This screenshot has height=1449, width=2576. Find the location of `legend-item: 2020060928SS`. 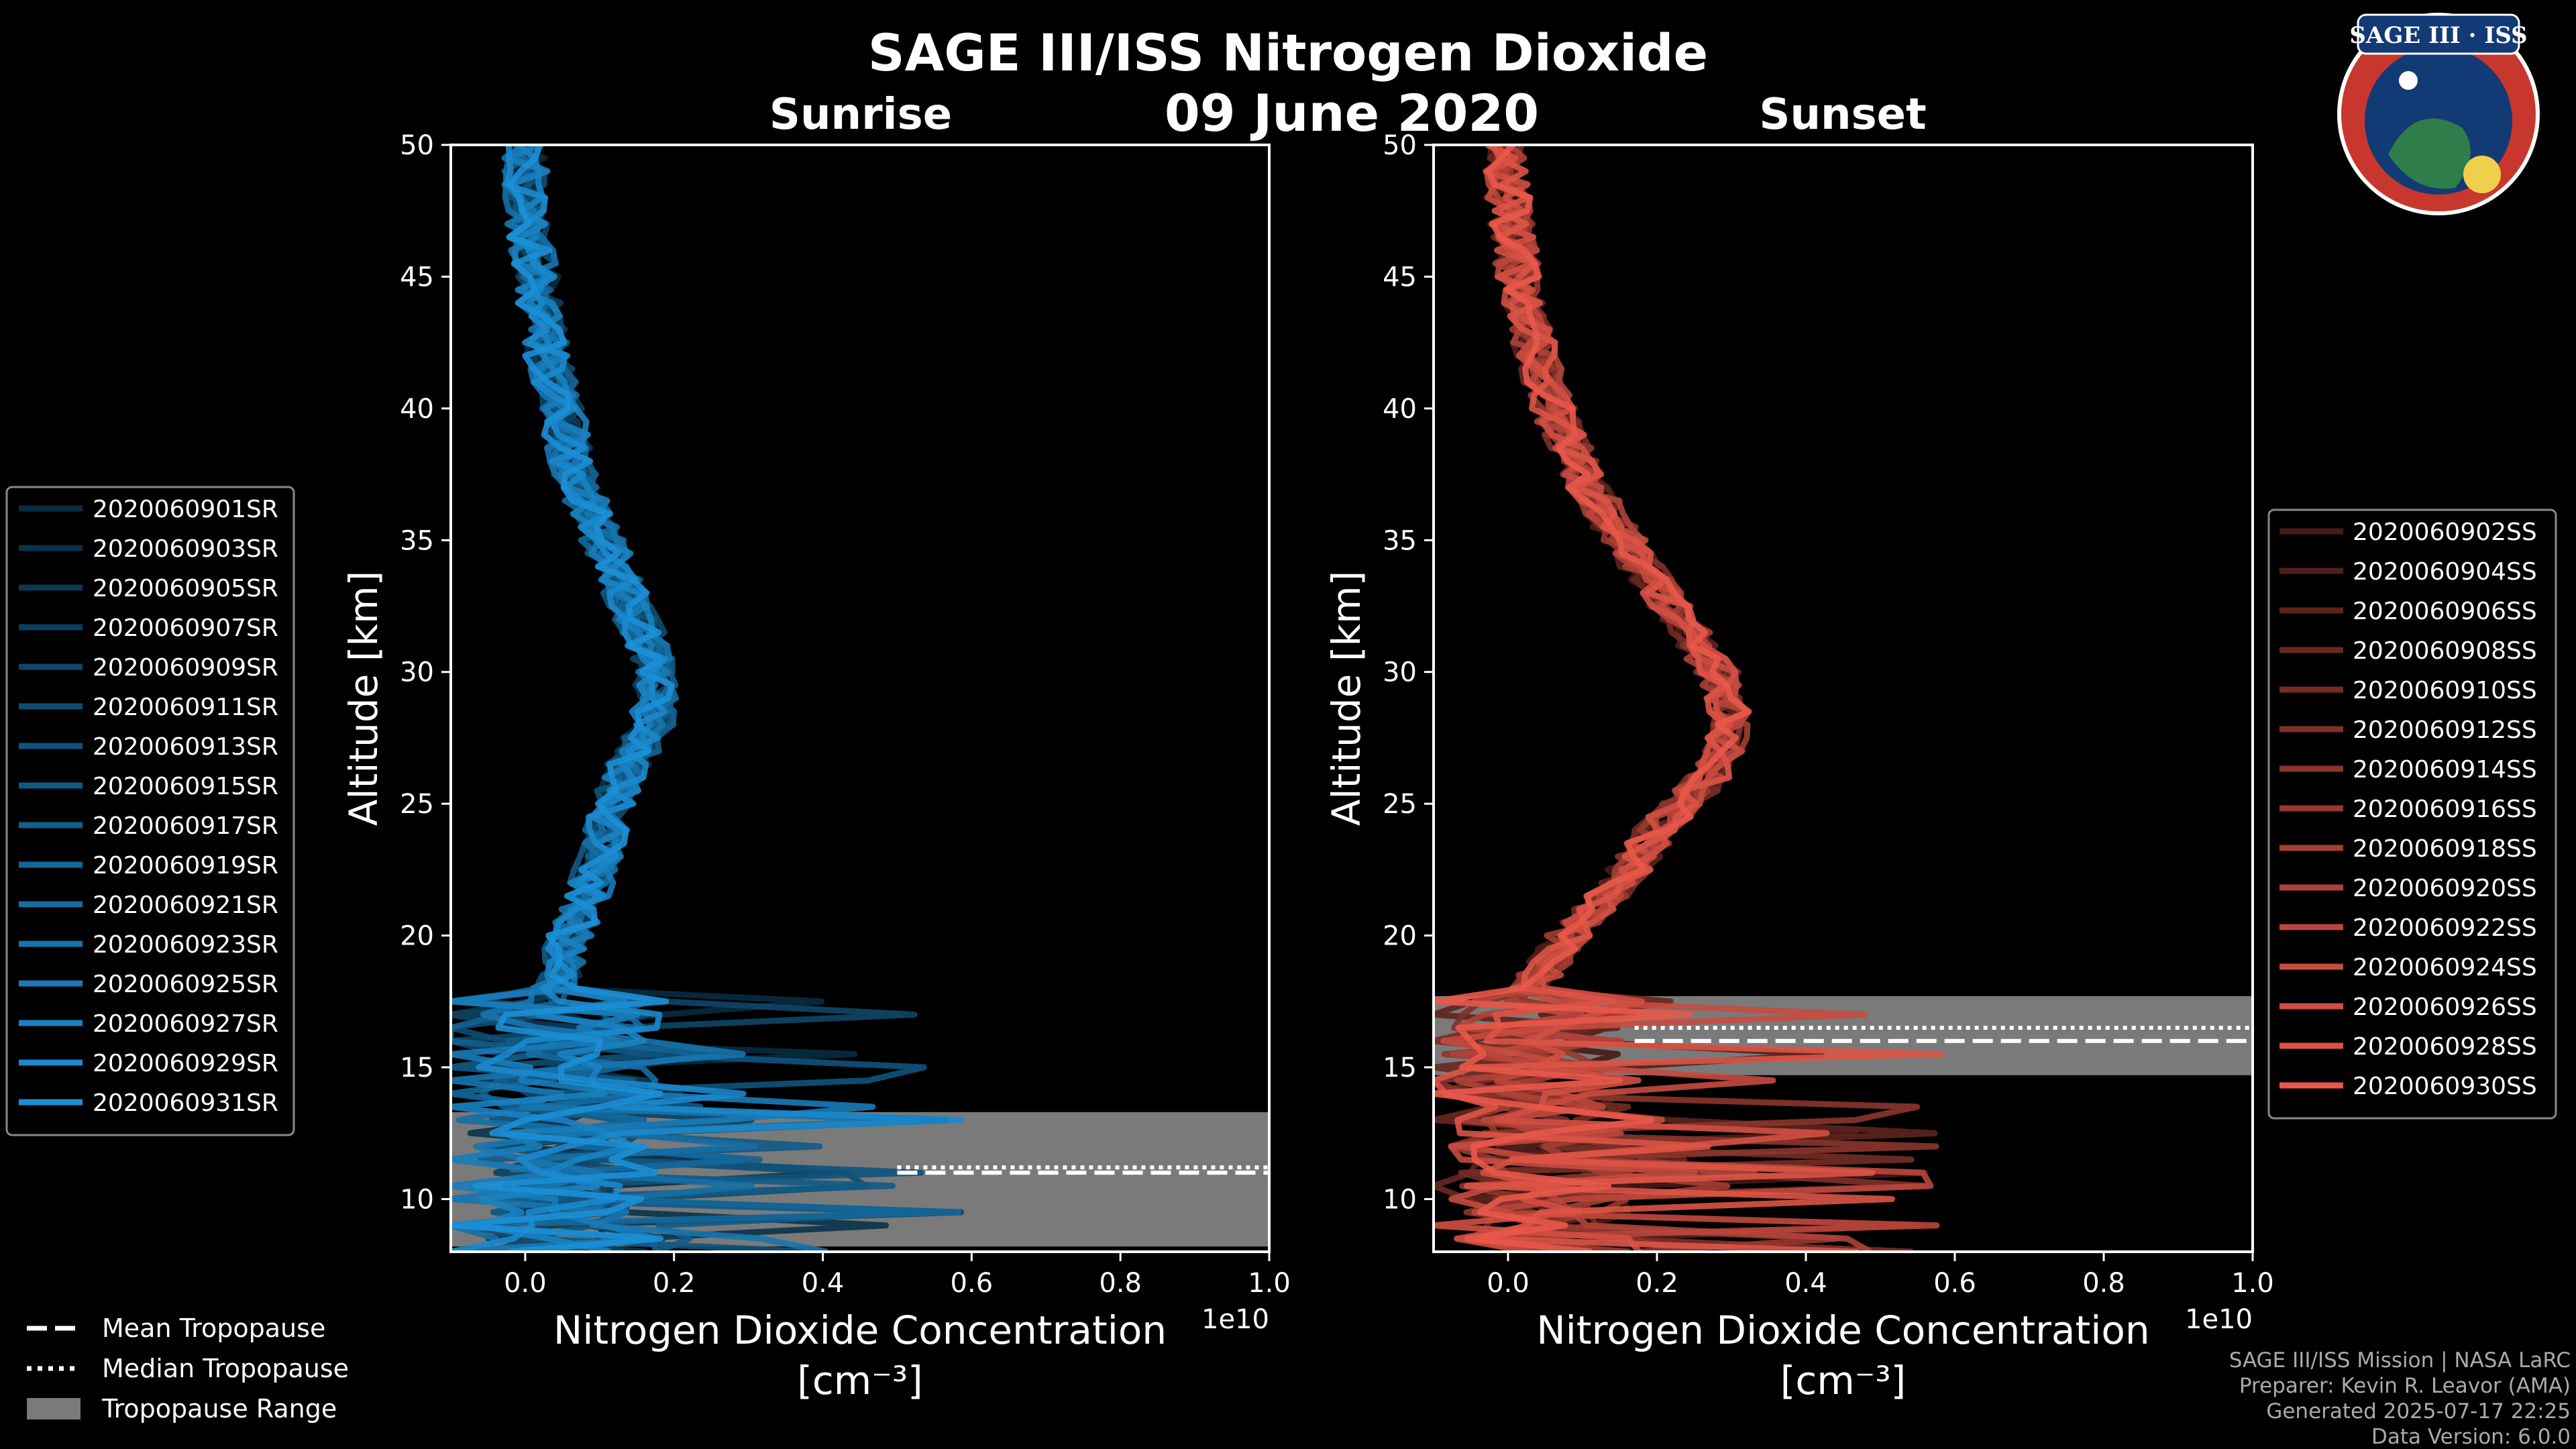

legend-item: 2020060928SS is located at coordinates (2408, 1047).